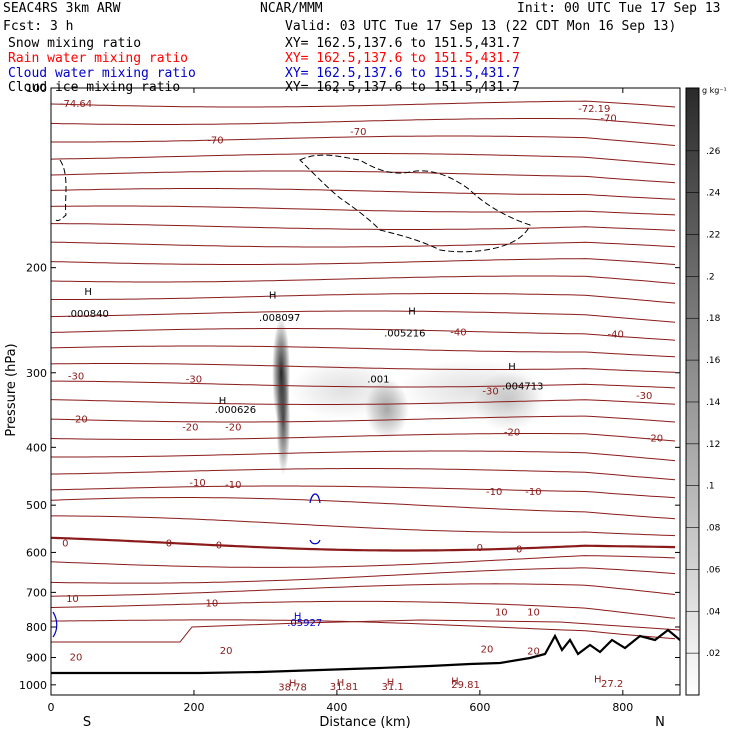 This screenshot has height=740, width=740. What do you see at coordinates (33, 685) in the screenshot?
I see `y-tick-label: 1000` at bounding box center [33, 685].